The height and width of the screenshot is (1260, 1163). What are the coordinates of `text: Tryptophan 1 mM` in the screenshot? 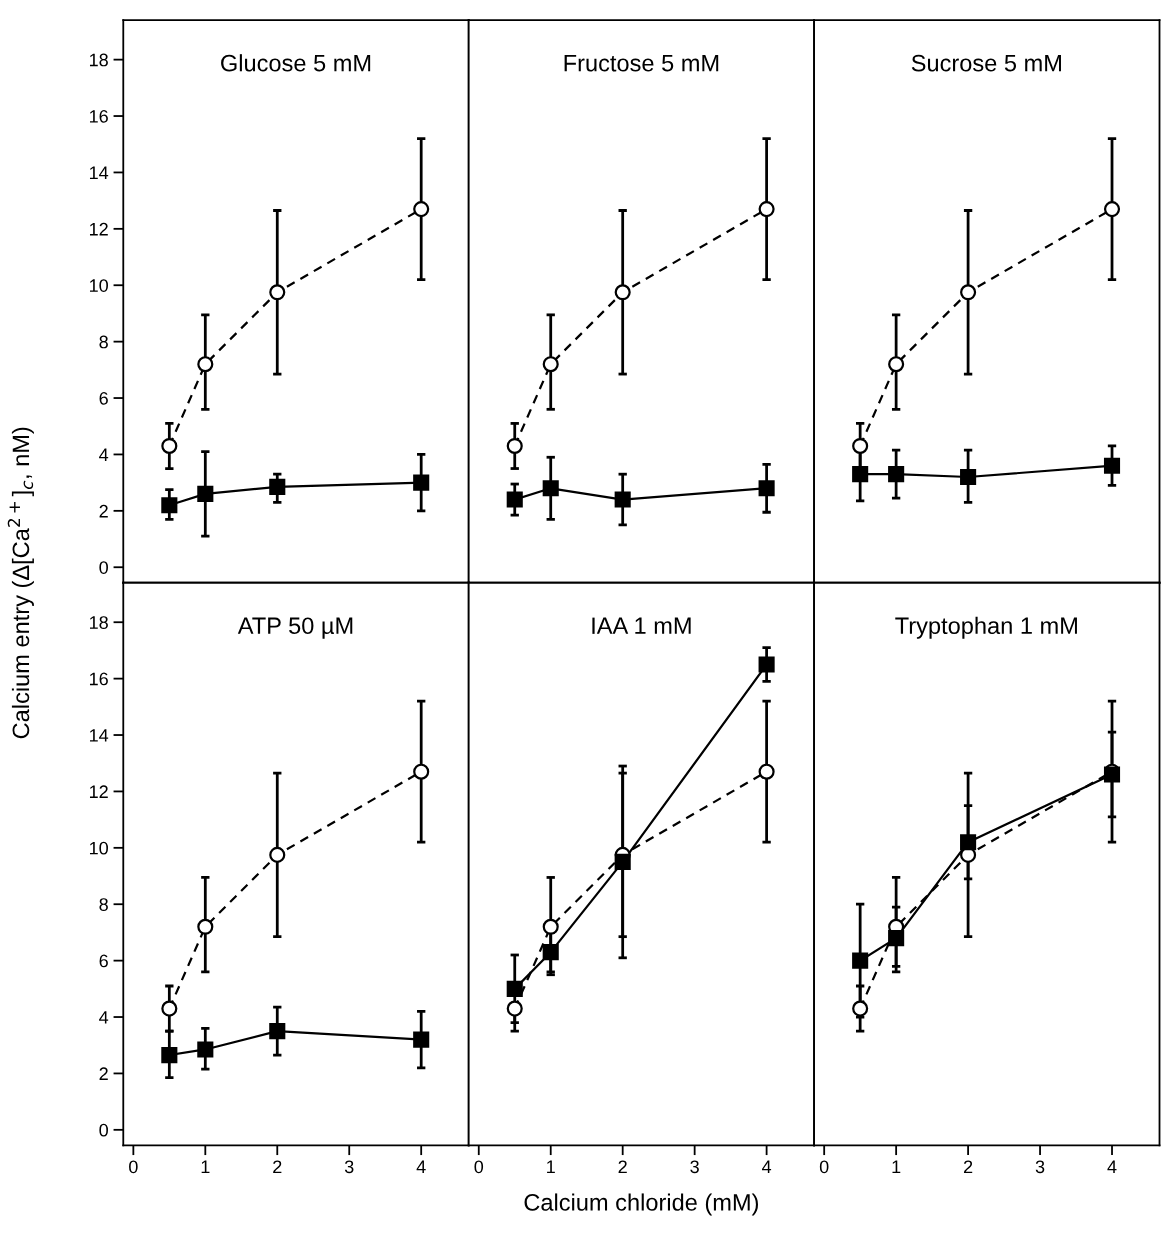 It's located at (986, 627).